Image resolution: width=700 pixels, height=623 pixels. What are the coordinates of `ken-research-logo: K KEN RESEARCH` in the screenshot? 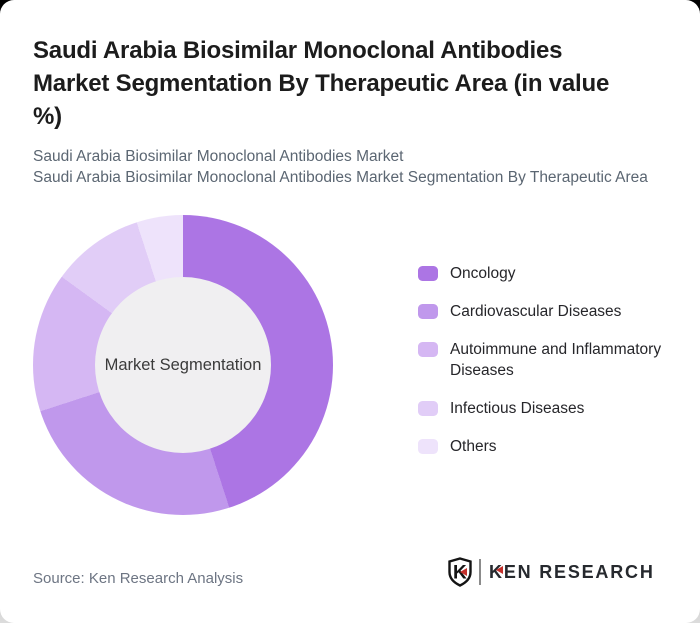 It's located at (551, 572).